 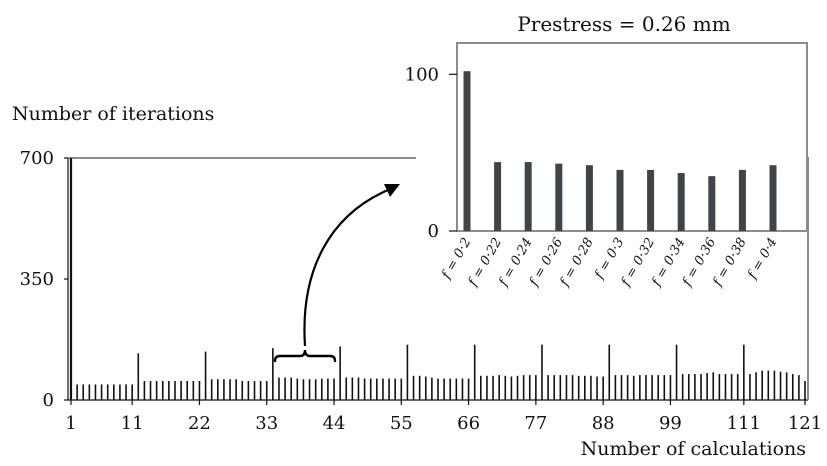 I want to click on main-y-tick-label: 700, so click(x=37, y=158).